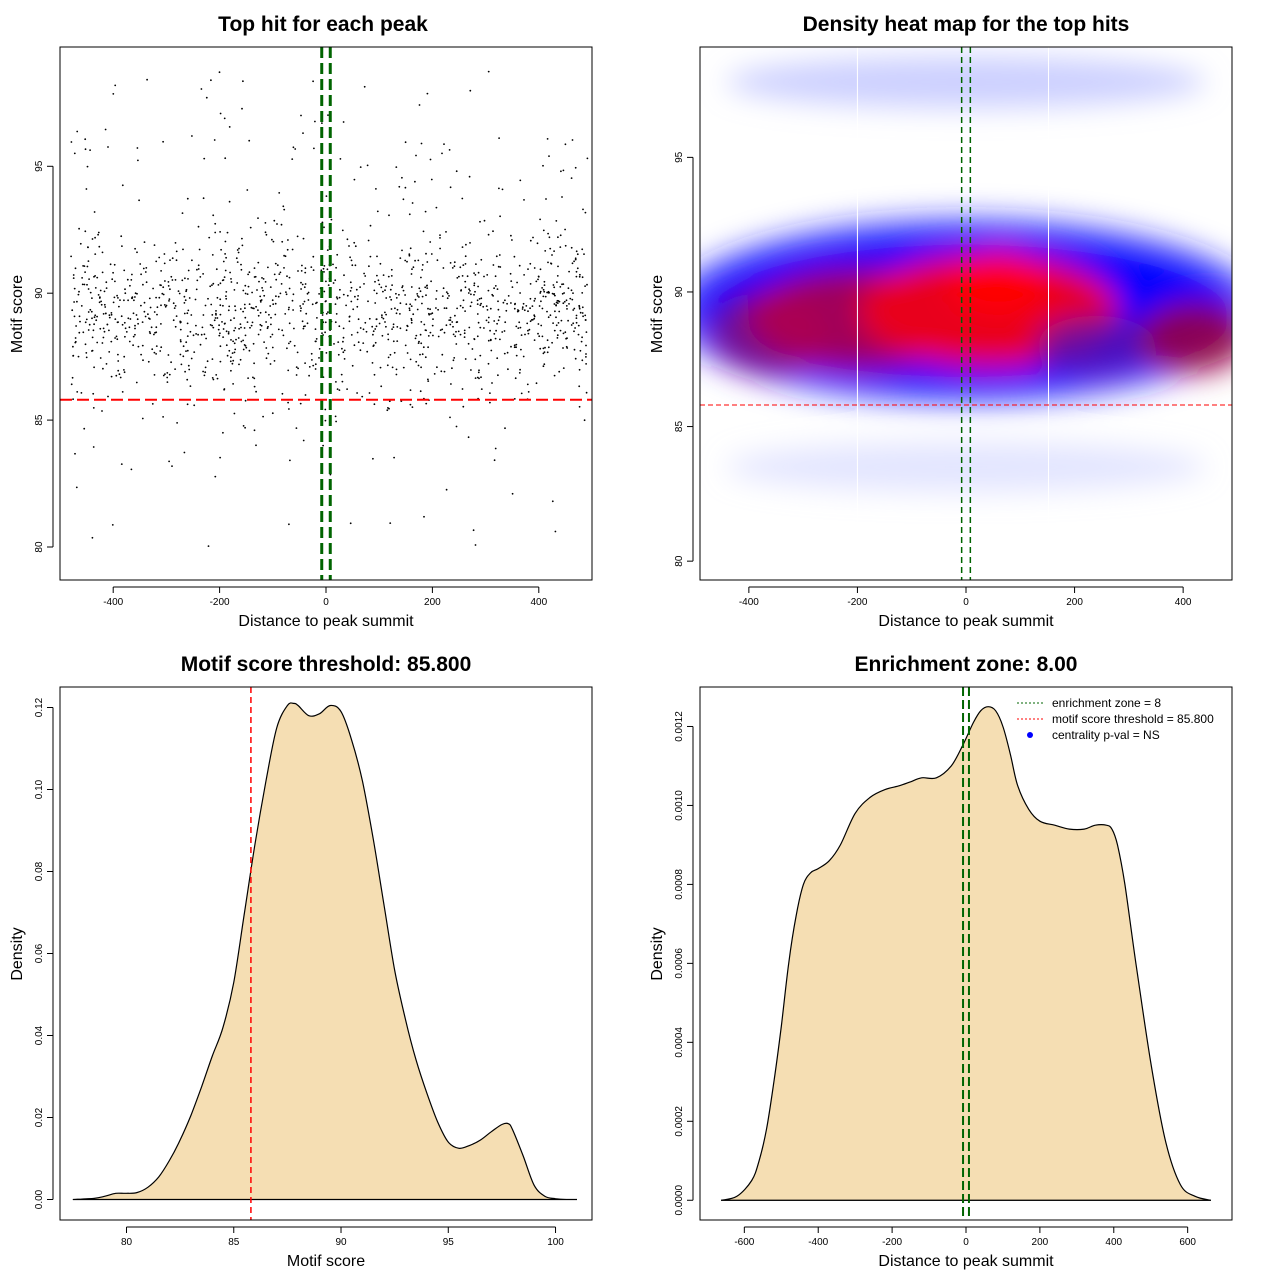  I want to click on heatmap-density, so click(966, 273).